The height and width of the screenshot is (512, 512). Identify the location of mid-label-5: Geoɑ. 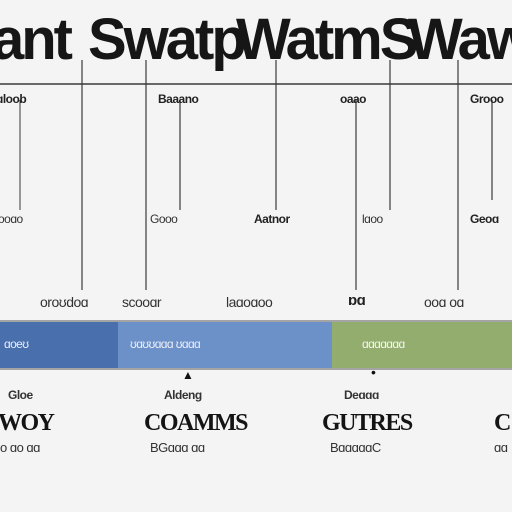
(484, 219).